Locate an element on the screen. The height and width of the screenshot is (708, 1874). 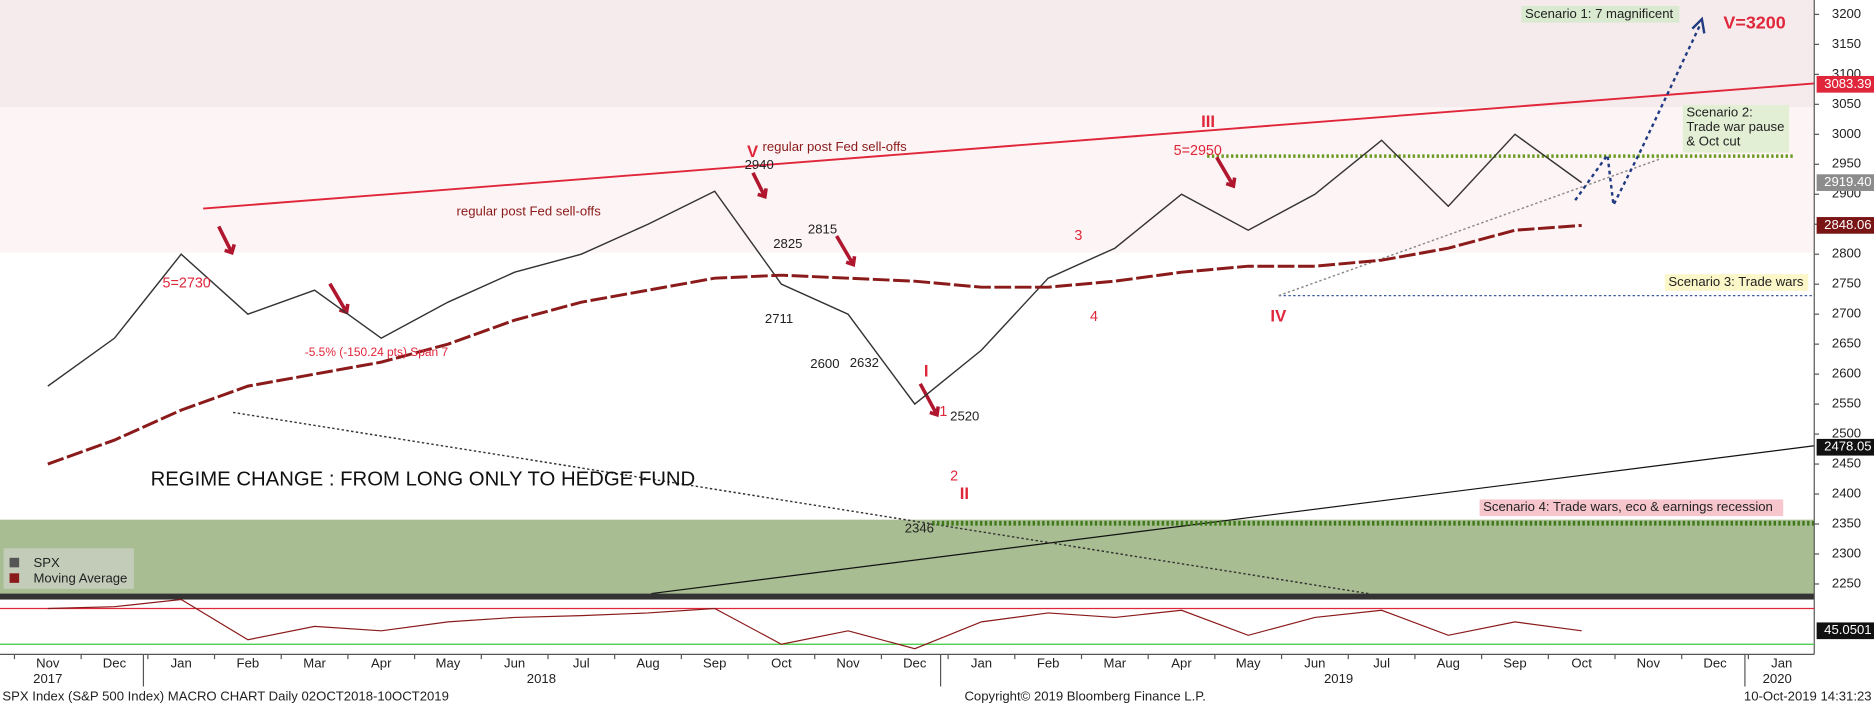
annotation: 2346 is located at coordinates (919, 528).